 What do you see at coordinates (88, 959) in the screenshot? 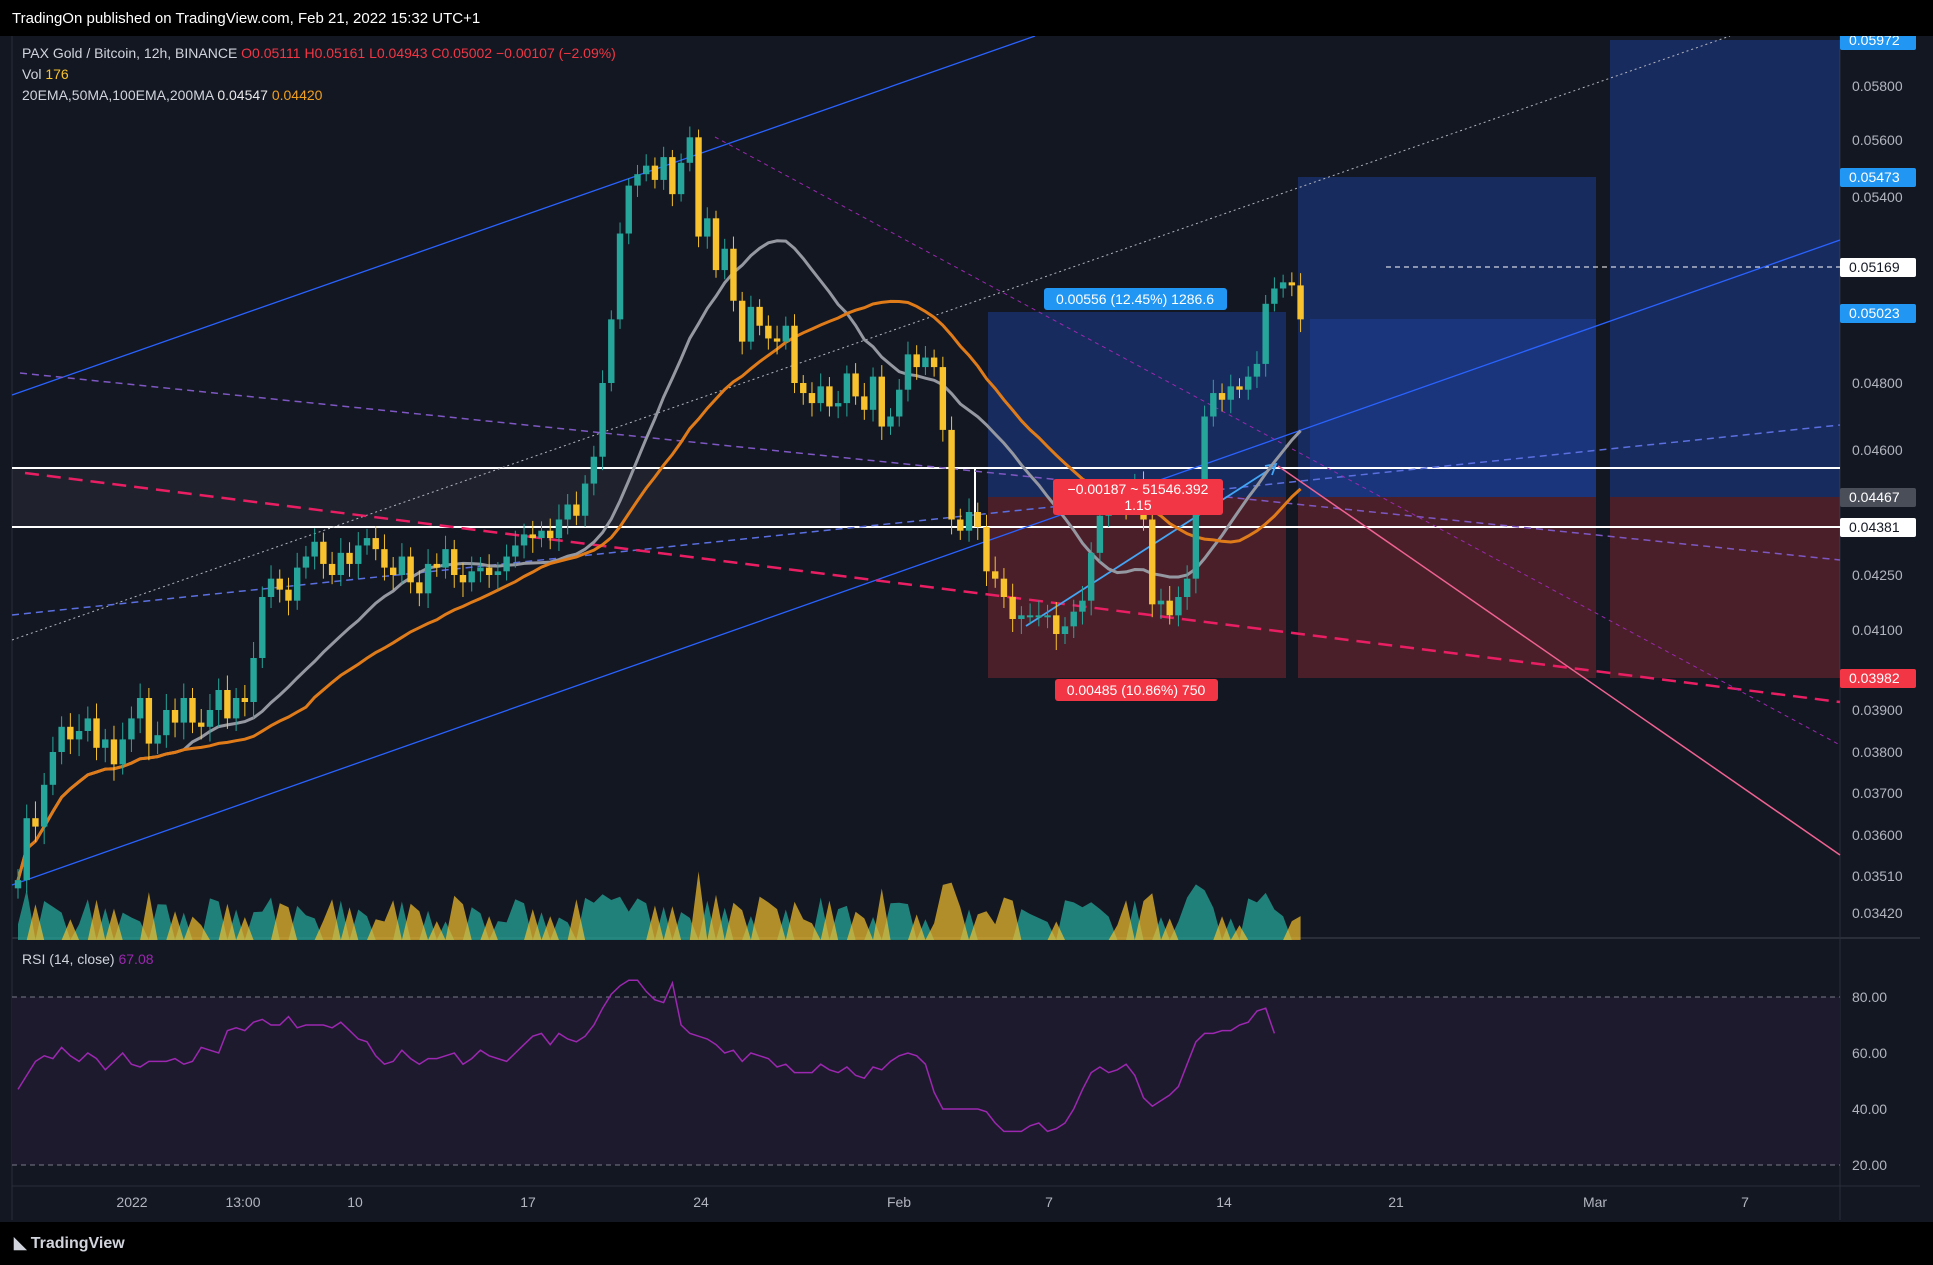
I see `rsi-legend: RSI (14, close) 67.08` at bounding box center [88, 959].